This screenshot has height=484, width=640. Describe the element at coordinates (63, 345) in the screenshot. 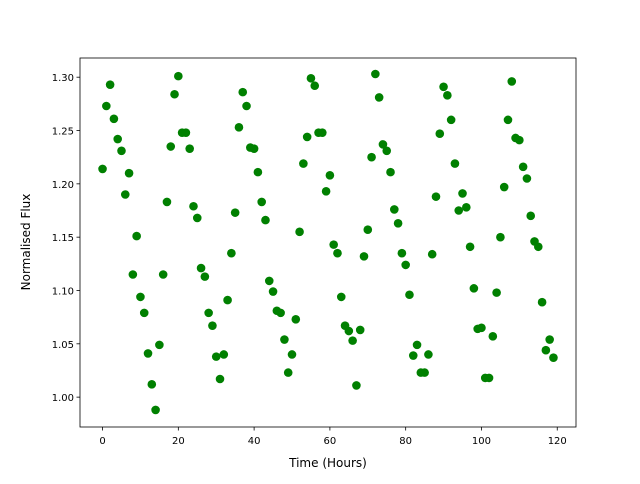

I see `y-tick-label: 1.05` at that location.